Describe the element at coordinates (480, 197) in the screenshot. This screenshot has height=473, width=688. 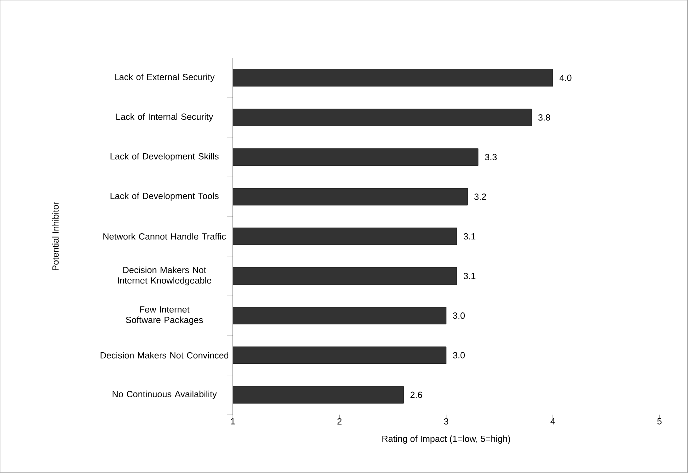
I see `data-label: 3.2` at that location.